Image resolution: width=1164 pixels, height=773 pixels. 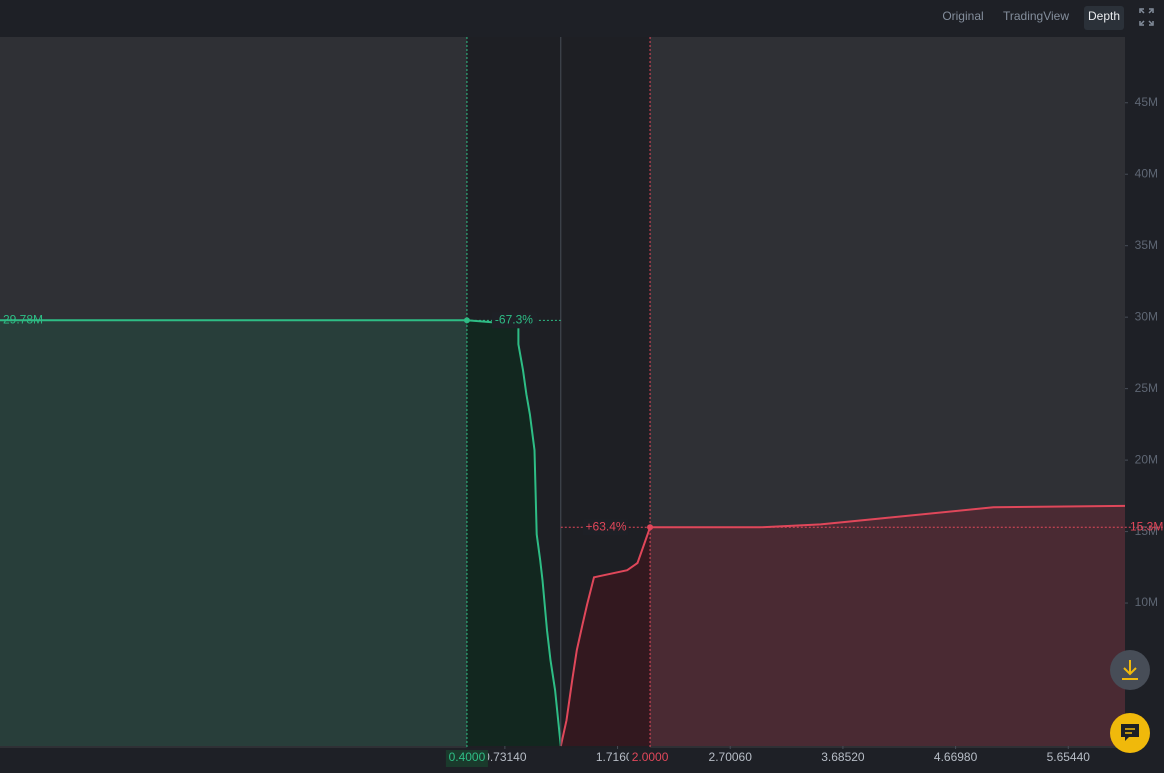 I want to click on tab: TradingView, so click(x=1036, y=16).